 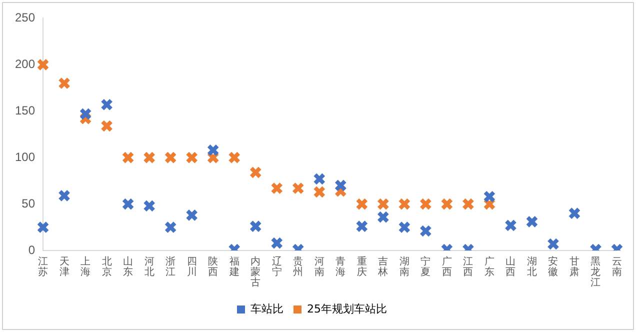 I want to click on x-tick-label: 天津, so click(x=64, y=267).